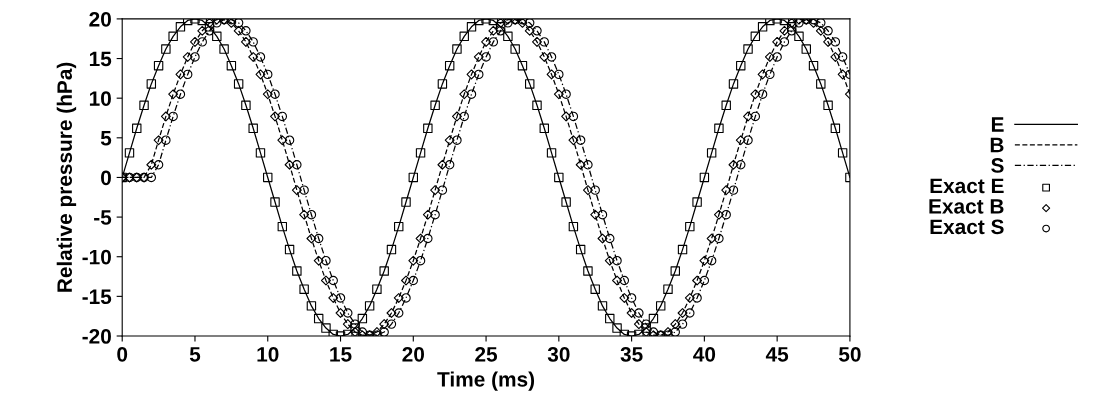  Describe the element at coordinates (967, 227) in the screenshot. I see `legend-label: Exact S` at that location.